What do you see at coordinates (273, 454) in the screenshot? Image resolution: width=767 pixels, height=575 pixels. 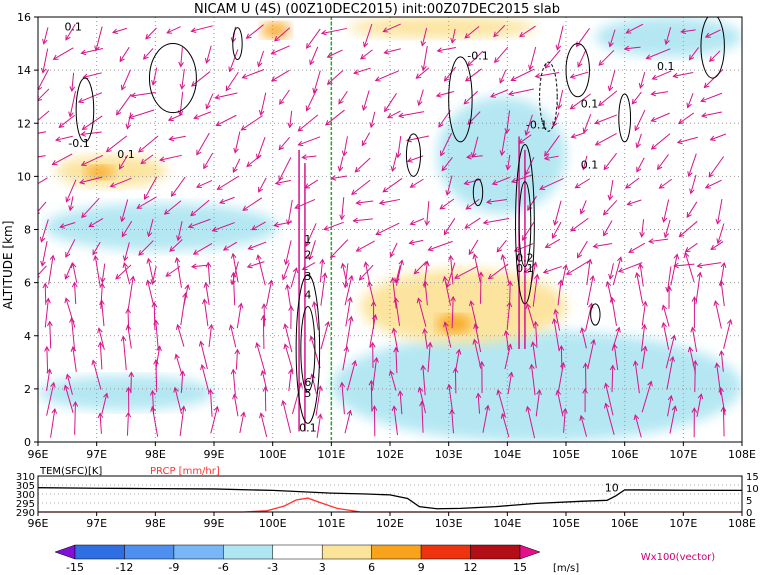 I see `x-tick-label: 100E` at bounding box center [273, 454].